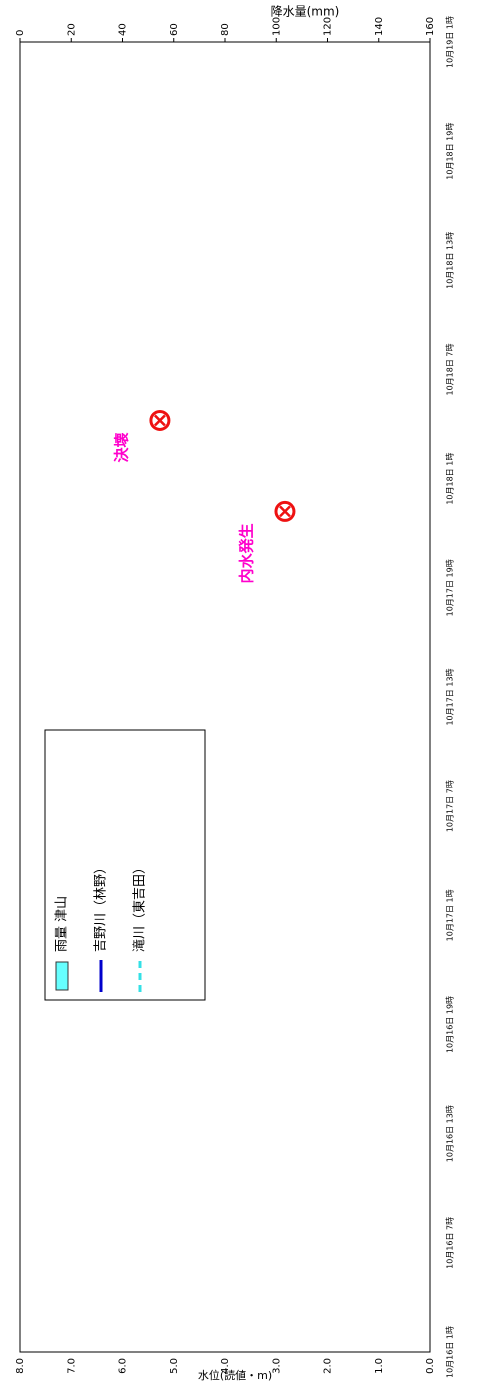 This screenshot has height=1382, width=485. I want to click on legend-label: 滝川（東吉田）, so click(140, 906).